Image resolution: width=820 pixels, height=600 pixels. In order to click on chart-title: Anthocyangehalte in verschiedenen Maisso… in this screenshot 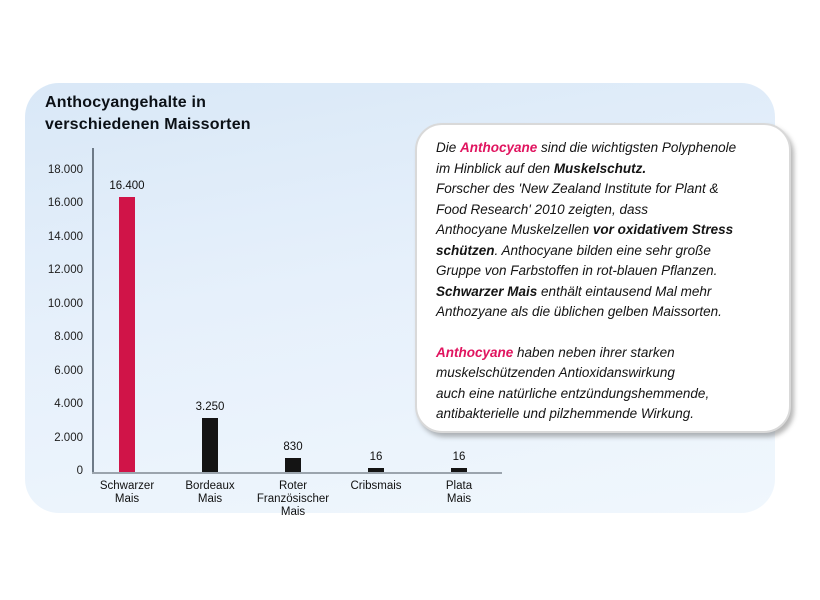, I will do `click(148, 113)`.